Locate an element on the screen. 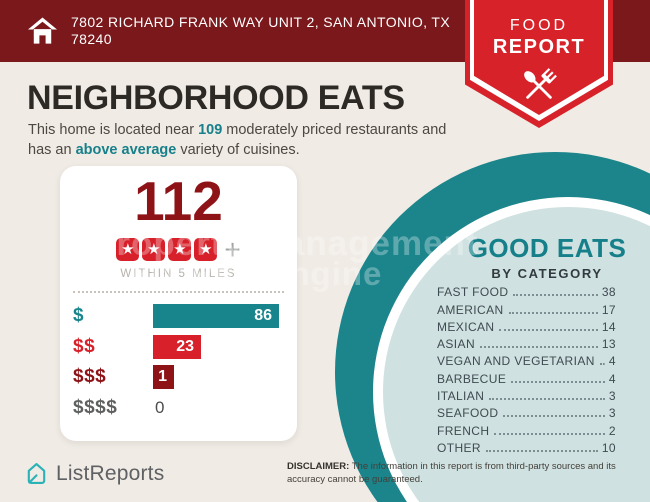  bar-track: 86 is located at coordinates (218, 316).